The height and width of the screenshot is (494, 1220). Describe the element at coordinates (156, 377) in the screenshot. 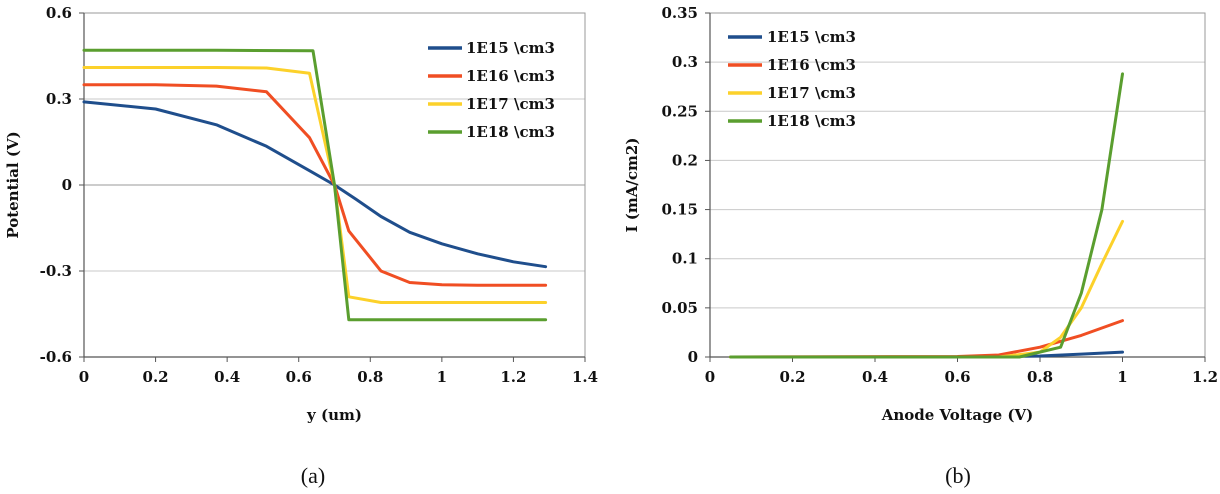

I see `chart1-x-tick-label: 0.2` at that location.